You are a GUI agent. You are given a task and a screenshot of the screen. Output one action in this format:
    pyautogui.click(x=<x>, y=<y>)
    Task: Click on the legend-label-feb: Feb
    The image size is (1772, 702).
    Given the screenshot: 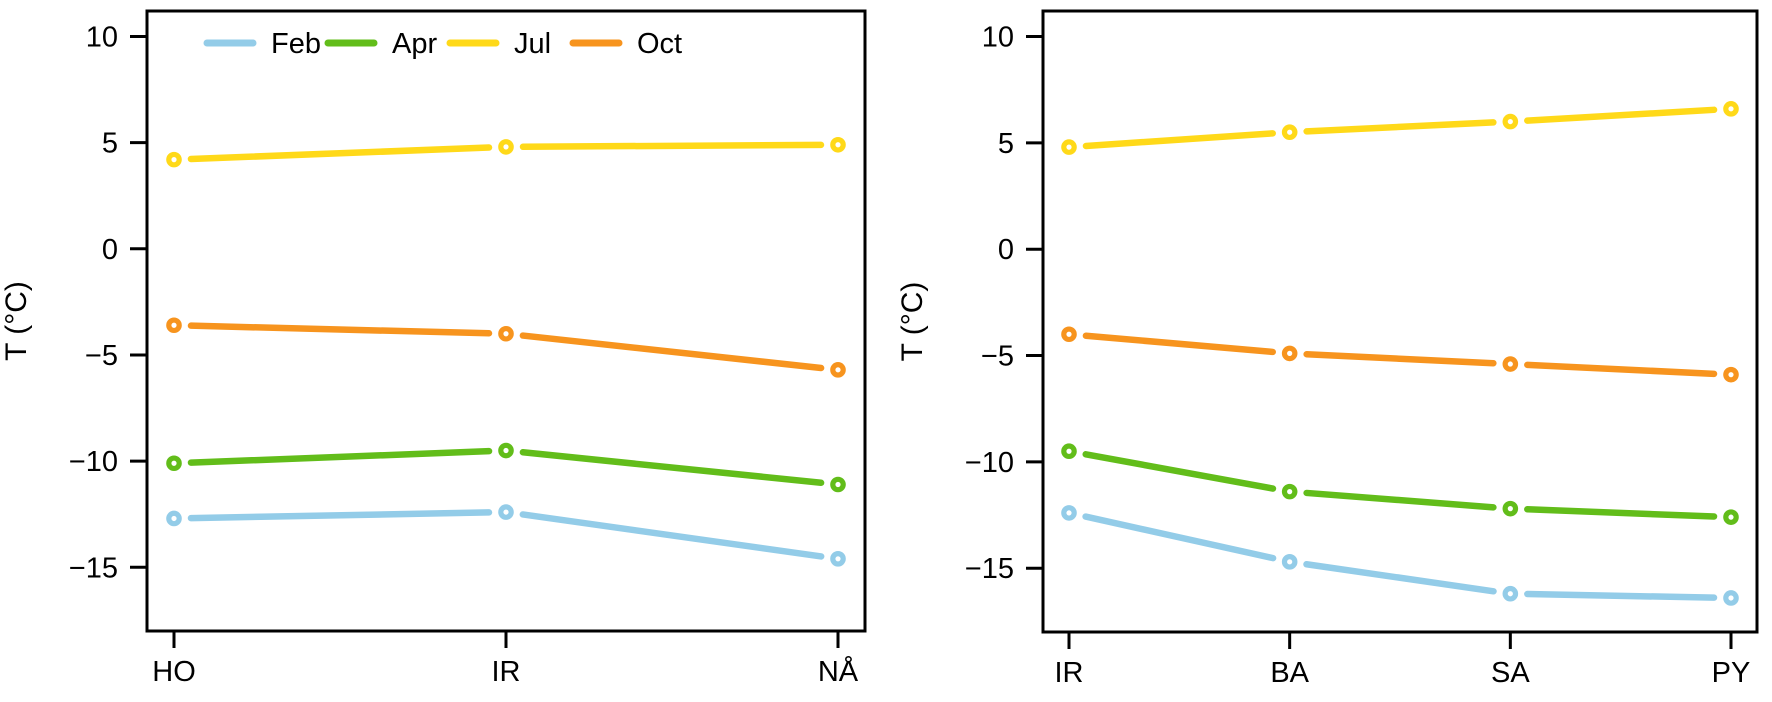 What is the action you would take?
    pyautogui.click(x=296, y=44)
    